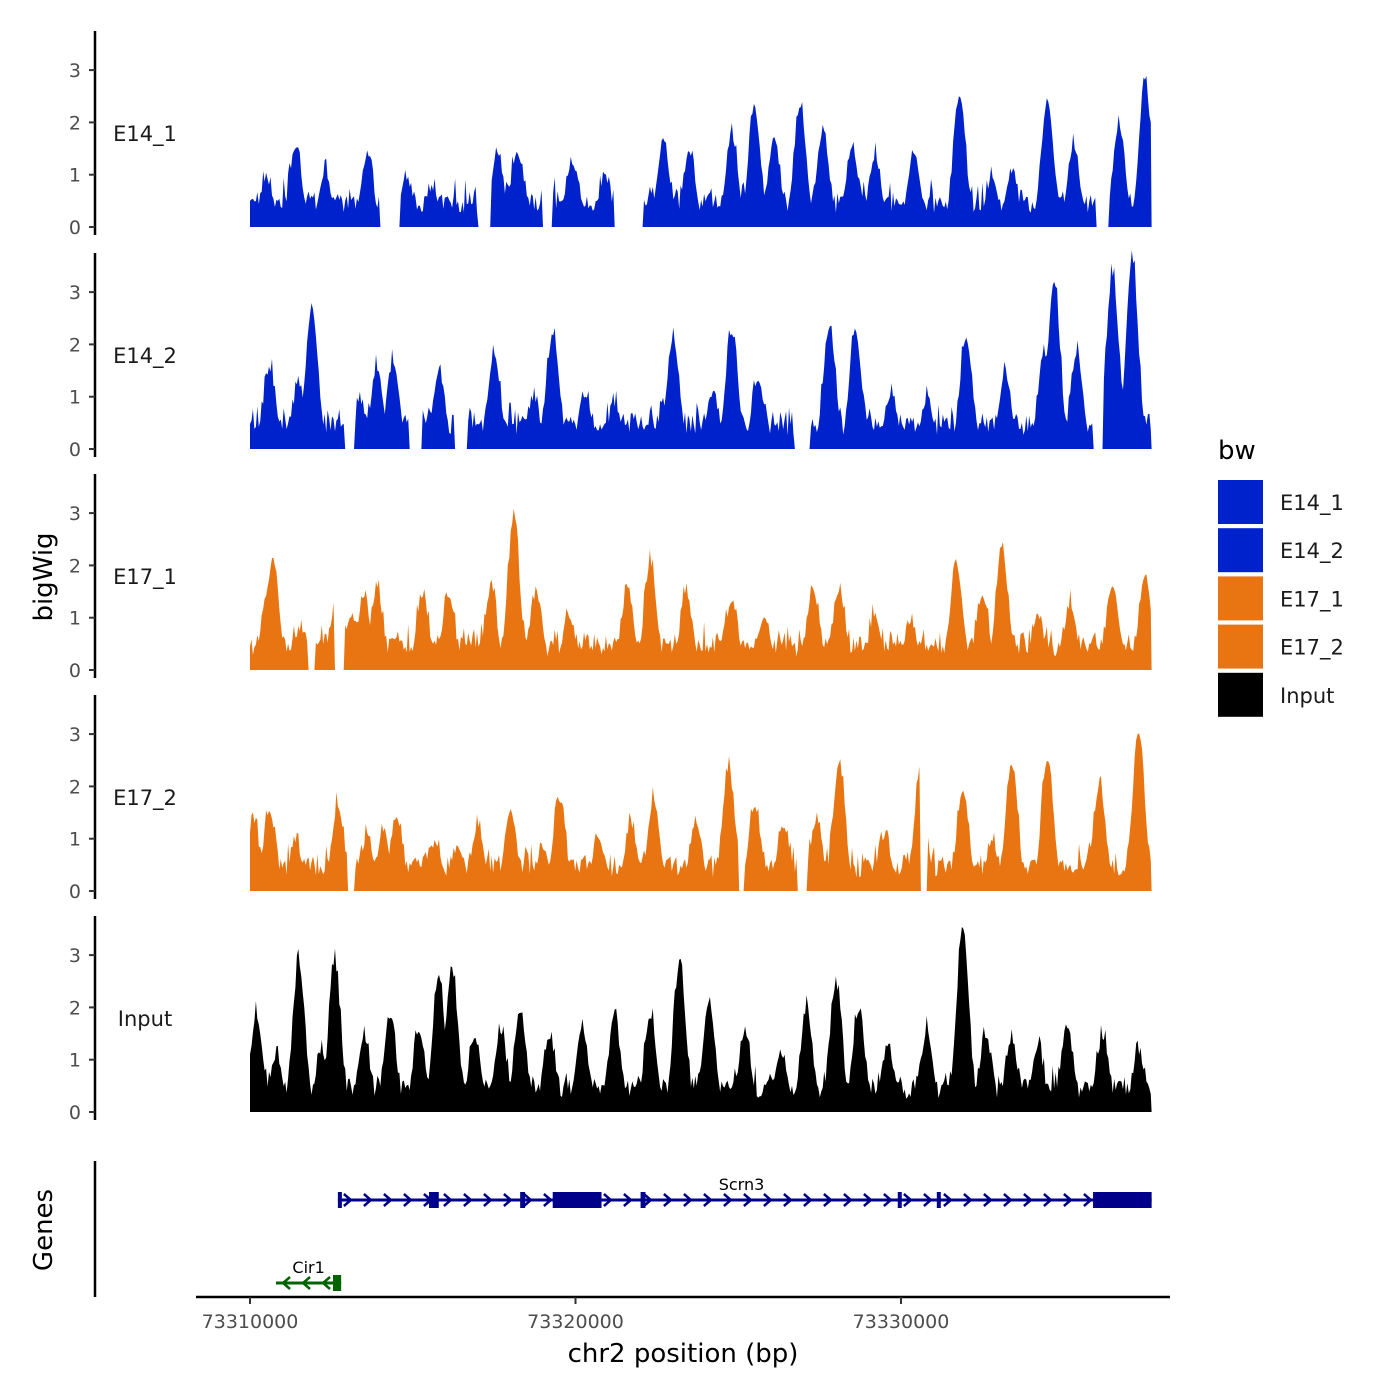 This screenshot has width=1400, height=1400. I want to click on legend-title: bw, so click(1237, 451).